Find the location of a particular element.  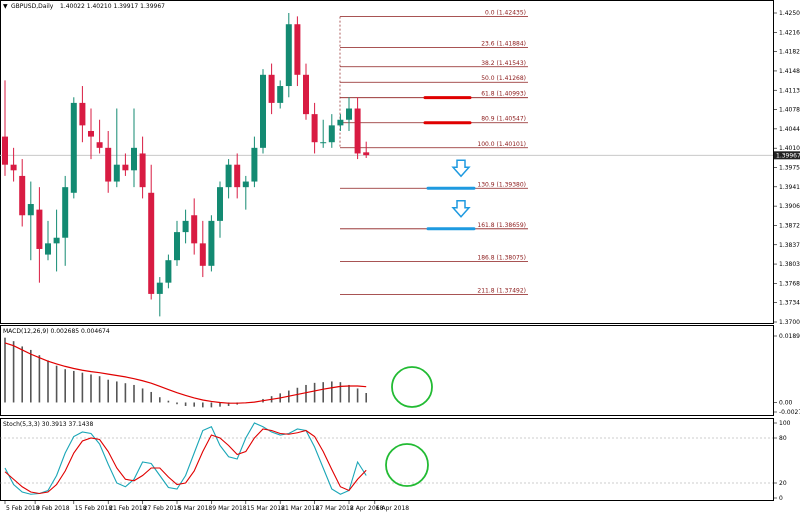

fib-level-label: 211.8 (1.37492) is located at coordinates (501, 290).